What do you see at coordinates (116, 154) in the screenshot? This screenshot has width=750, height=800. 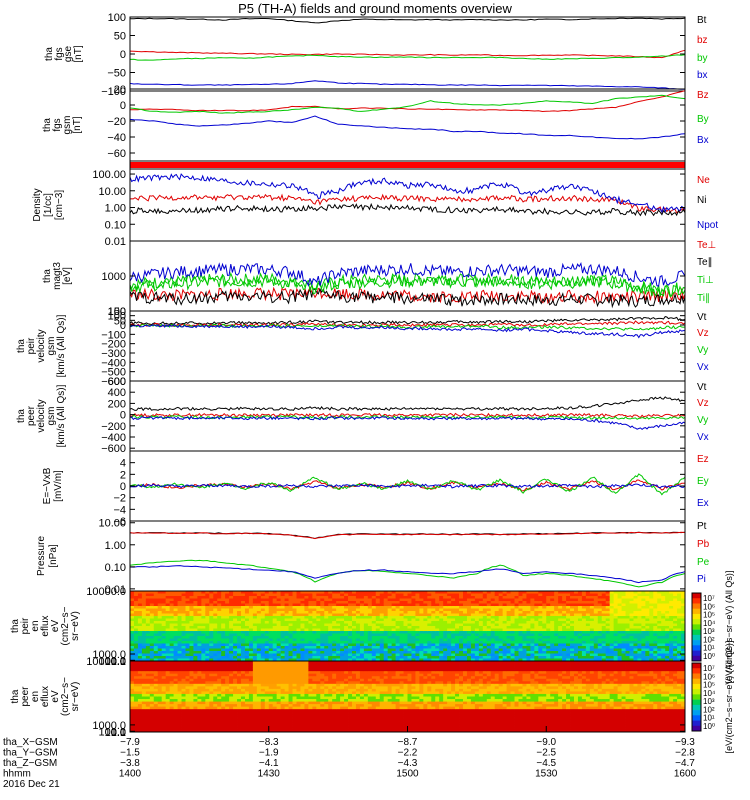 I see `y-tick-label: −60` at bounding box center [116, 154].